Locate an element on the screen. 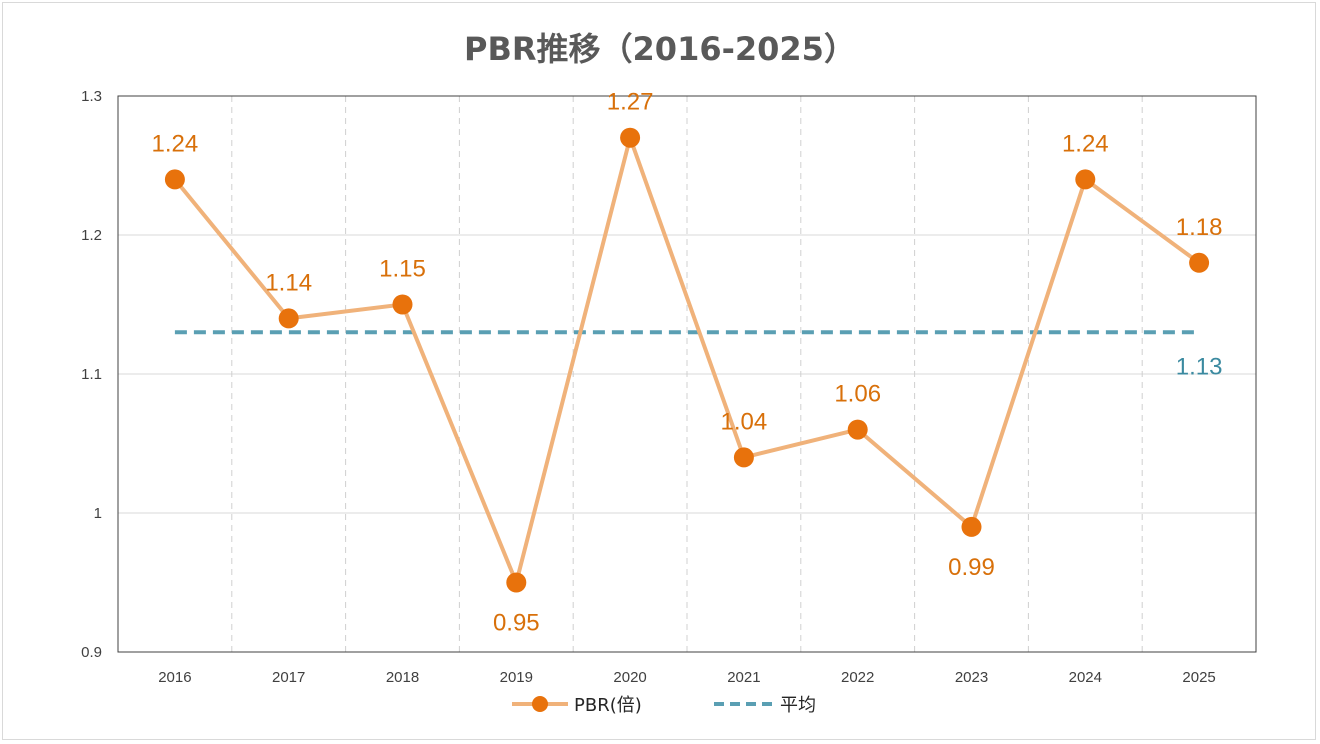  pbr-data-label: 1.15 is located at coordinates (402, 269).